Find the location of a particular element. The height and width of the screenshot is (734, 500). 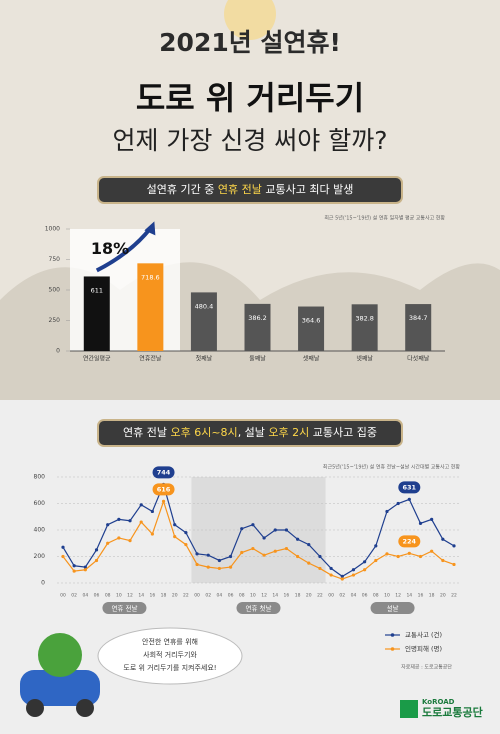

x-tick-label: 04 is located at coordinates (85, 596).